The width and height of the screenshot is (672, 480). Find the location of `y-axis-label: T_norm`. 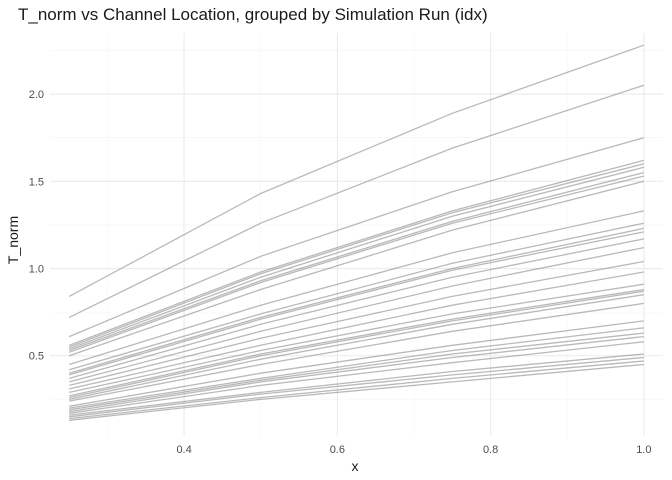

y-axis-label: T_norm is located at coordinates (13, 240).